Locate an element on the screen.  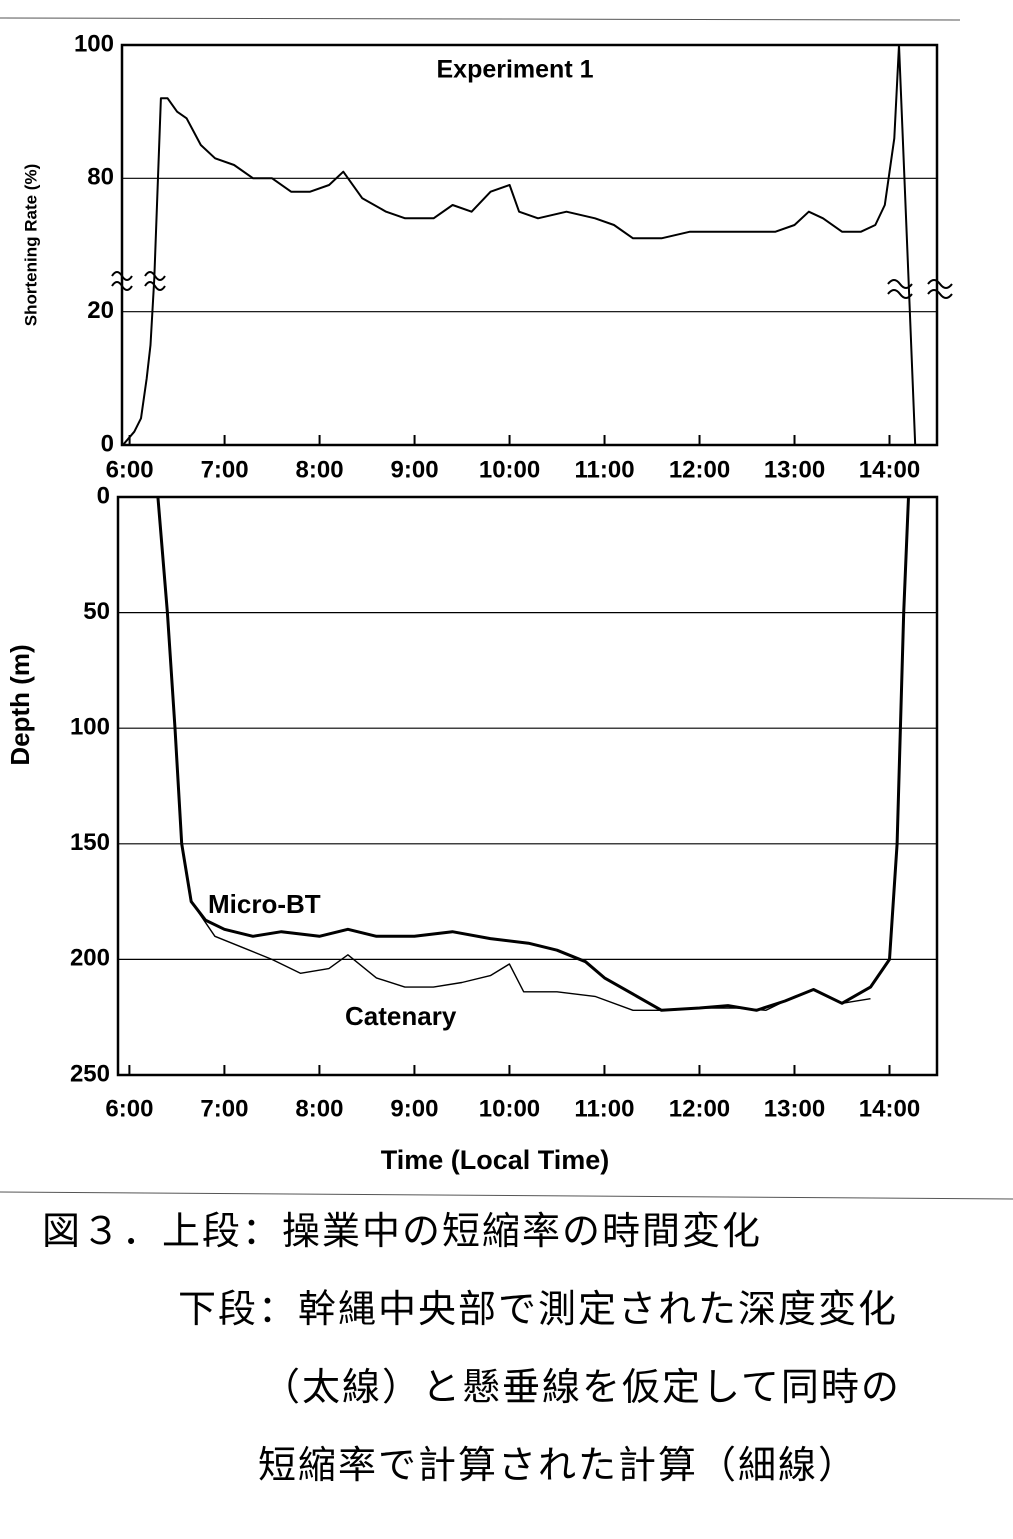
y-axis-label: Shortening Rate (%) is located at coordinates (30, 245).